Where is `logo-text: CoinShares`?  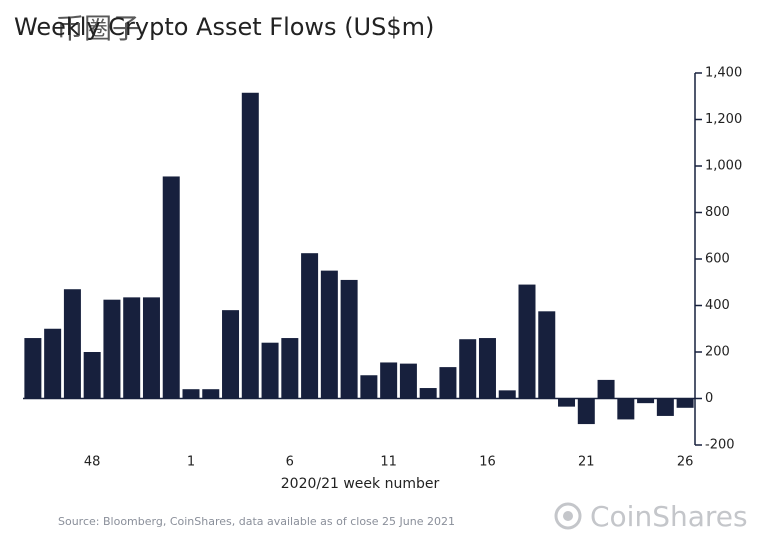
logo-text: CoinShares is located at coordinates (669, 516).